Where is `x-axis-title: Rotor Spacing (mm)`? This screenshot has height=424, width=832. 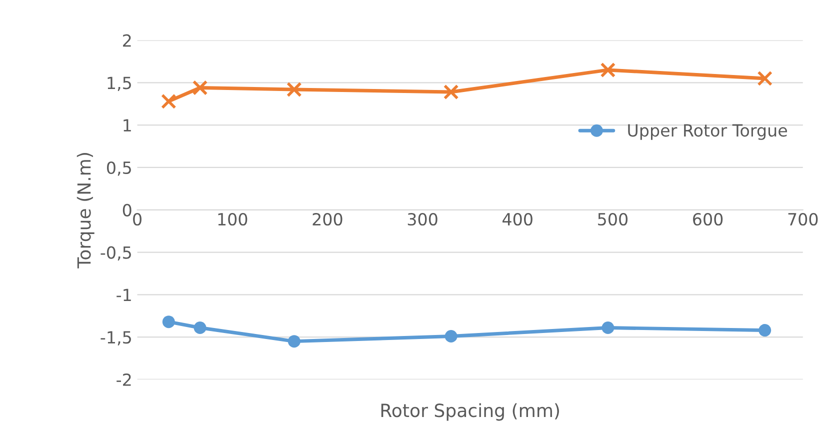
x-axis-title: Rotor Spacing (mm) is located at coordinates (470, 412).